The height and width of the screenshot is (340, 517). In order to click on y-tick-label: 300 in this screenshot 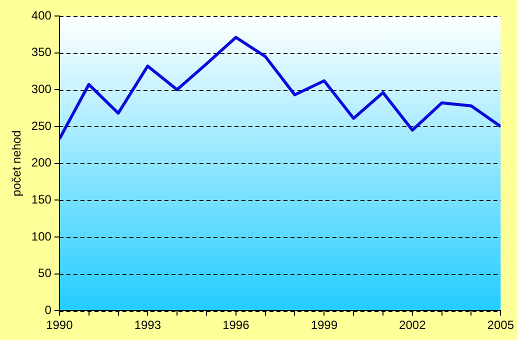, I will do `click(41, 89)`.